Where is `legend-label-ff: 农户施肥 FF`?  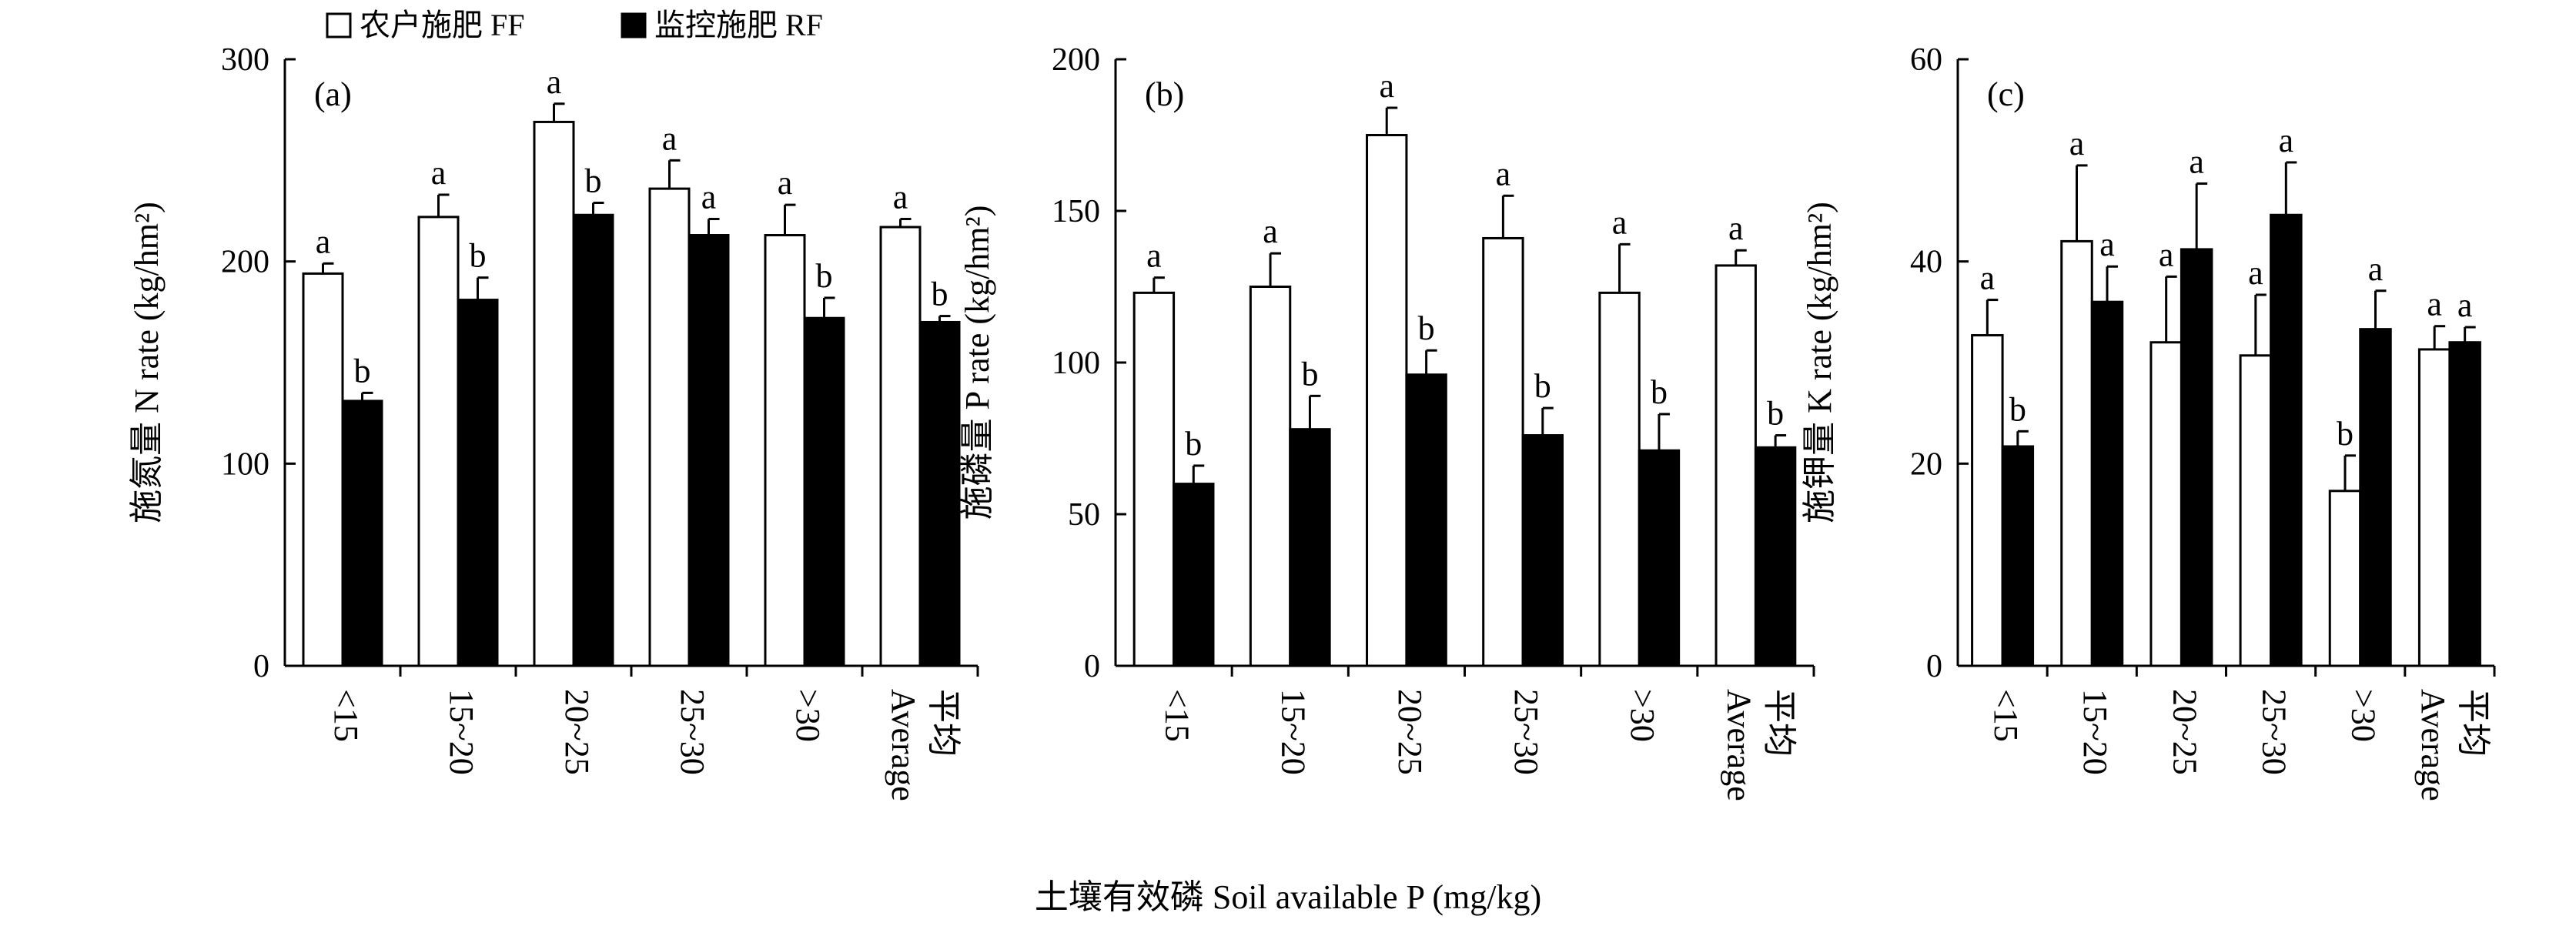
legend-label-ff: 农户施肥 FF is located at coordinates (443, 25).